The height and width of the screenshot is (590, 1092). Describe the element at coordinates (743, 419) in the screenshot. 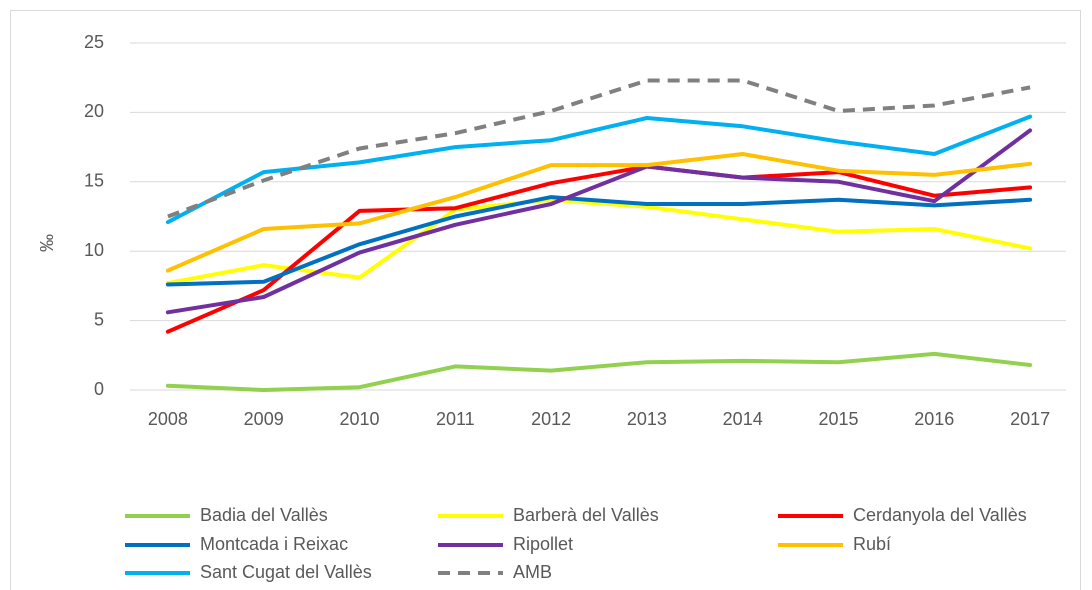

I see `x-tick-label: 2014` at that location.